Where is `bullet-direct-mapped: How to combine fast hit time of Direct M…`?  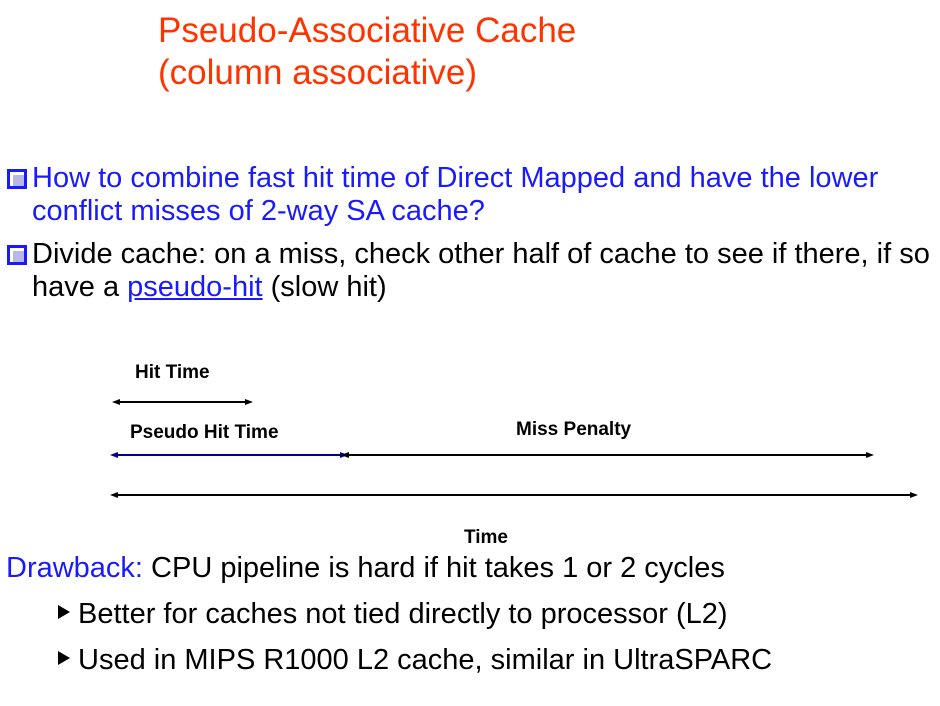
bullet-direct-mapped: How to combine fast hit time of Direct M… is located at coordinates (471, 195).